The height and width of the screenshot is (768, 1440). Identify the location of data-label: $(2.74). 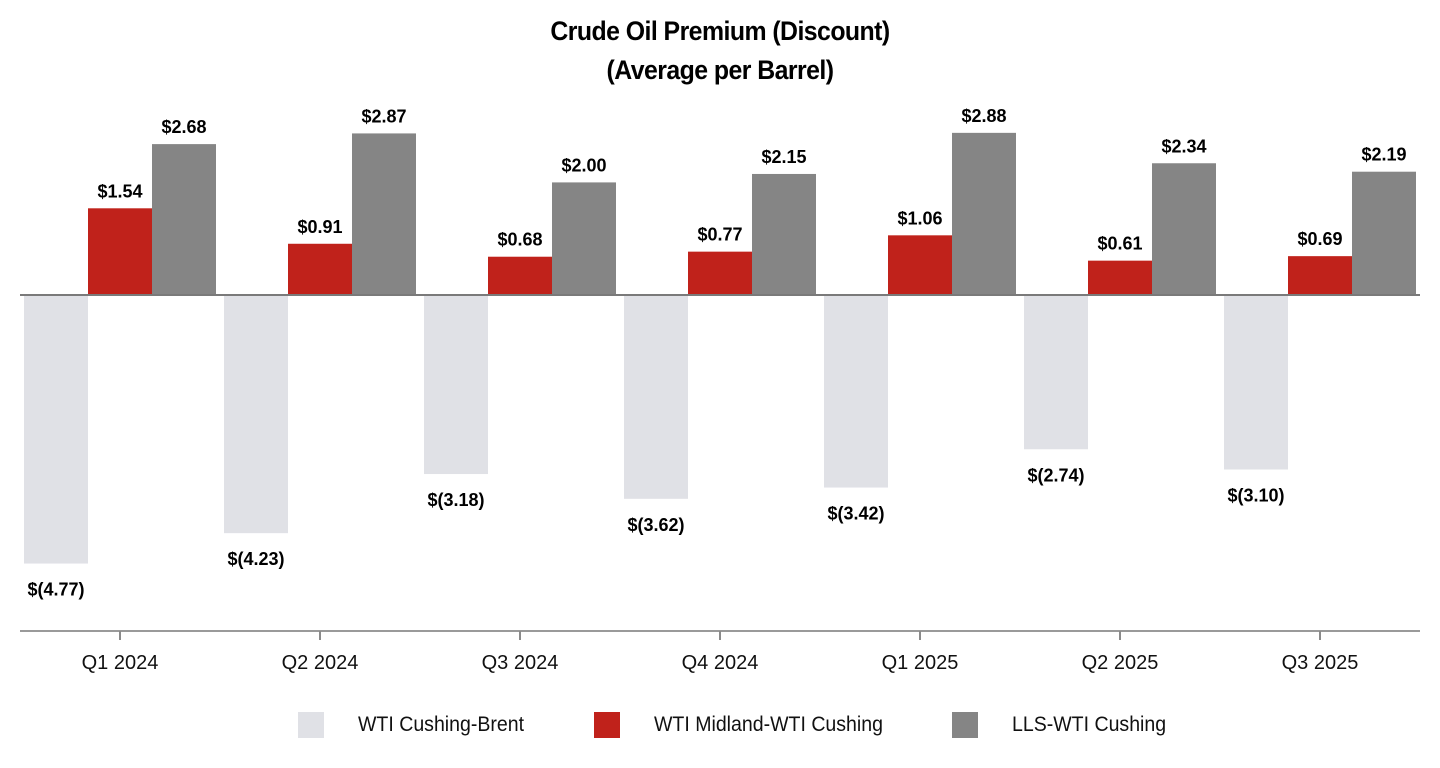
(1055, 475).